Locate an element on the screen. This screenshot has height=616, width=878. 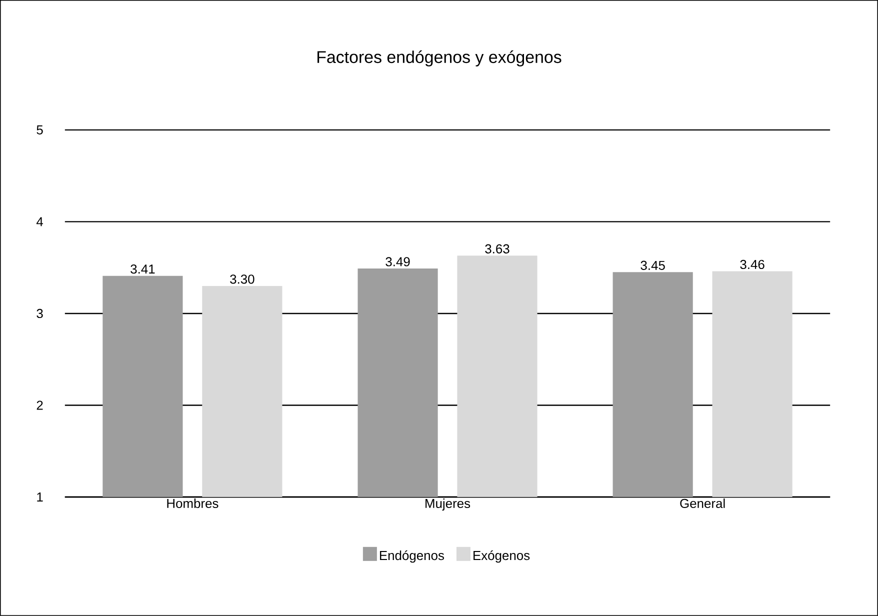
x-tick-label: Mujeres is located at coordinates (448, 504).